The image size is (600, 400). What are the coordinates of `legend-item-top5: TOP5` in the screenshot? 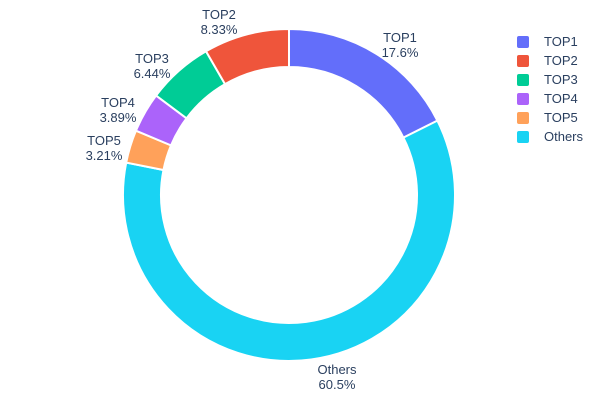 It's located at (550, 117).